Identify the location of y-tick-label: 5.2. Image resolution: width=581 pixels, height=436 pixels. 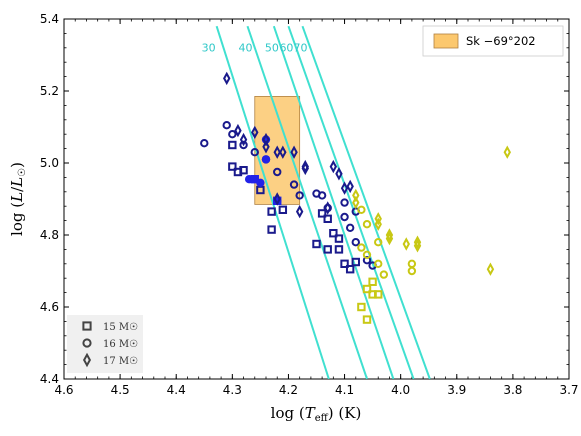
(49, 91).